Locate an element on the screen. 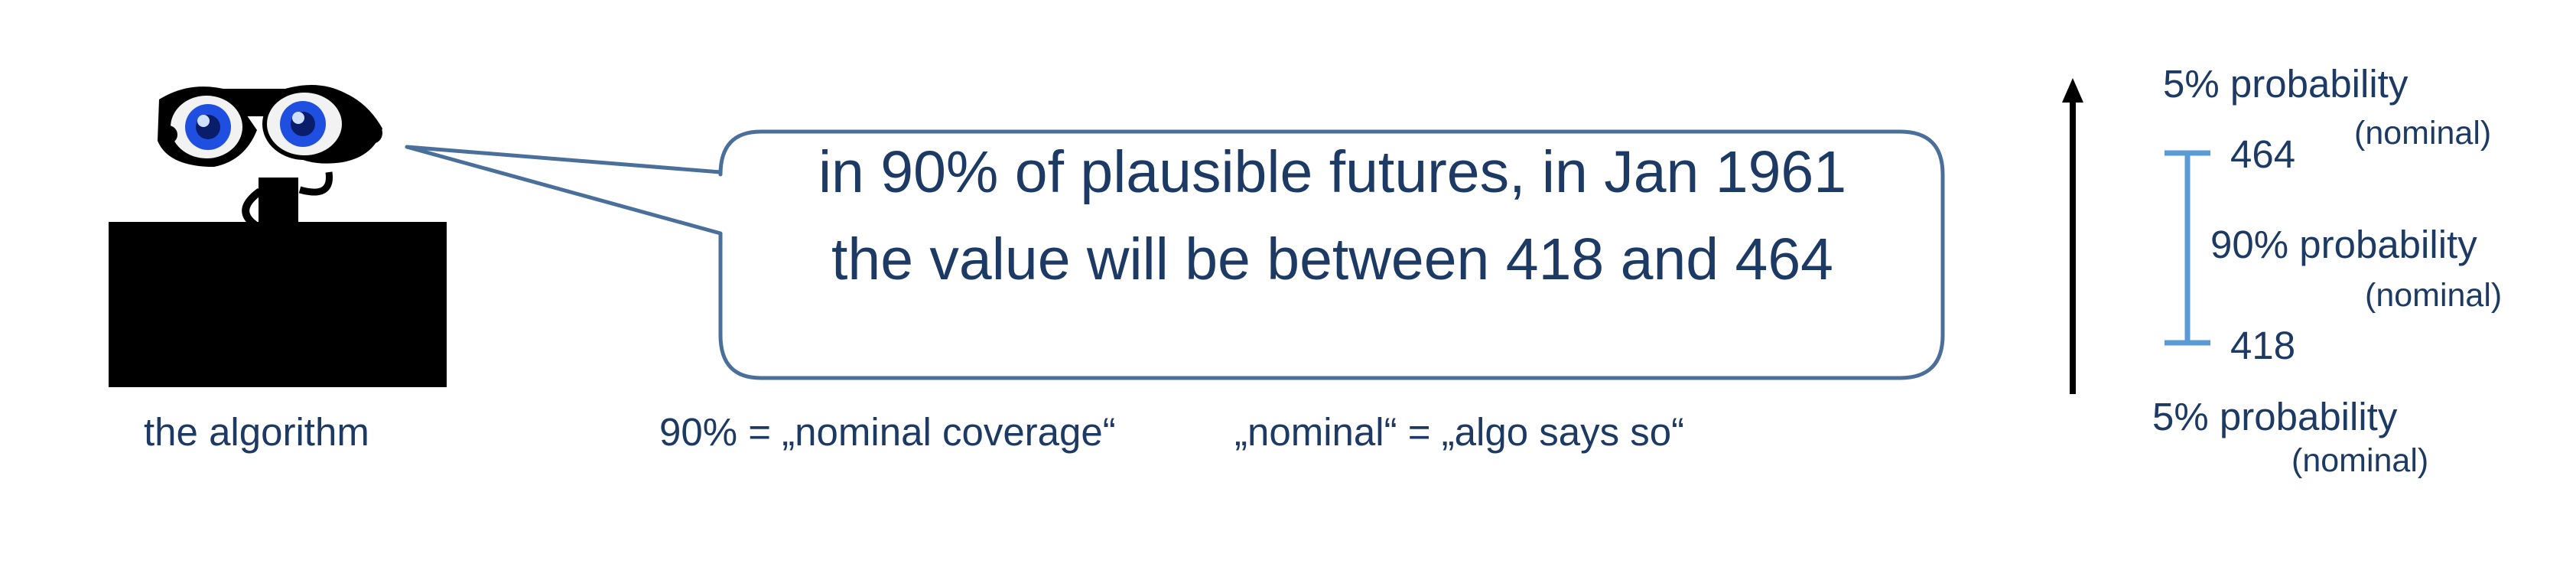  top-tail-label: 5% probability is located at coordinates (2285, 84).